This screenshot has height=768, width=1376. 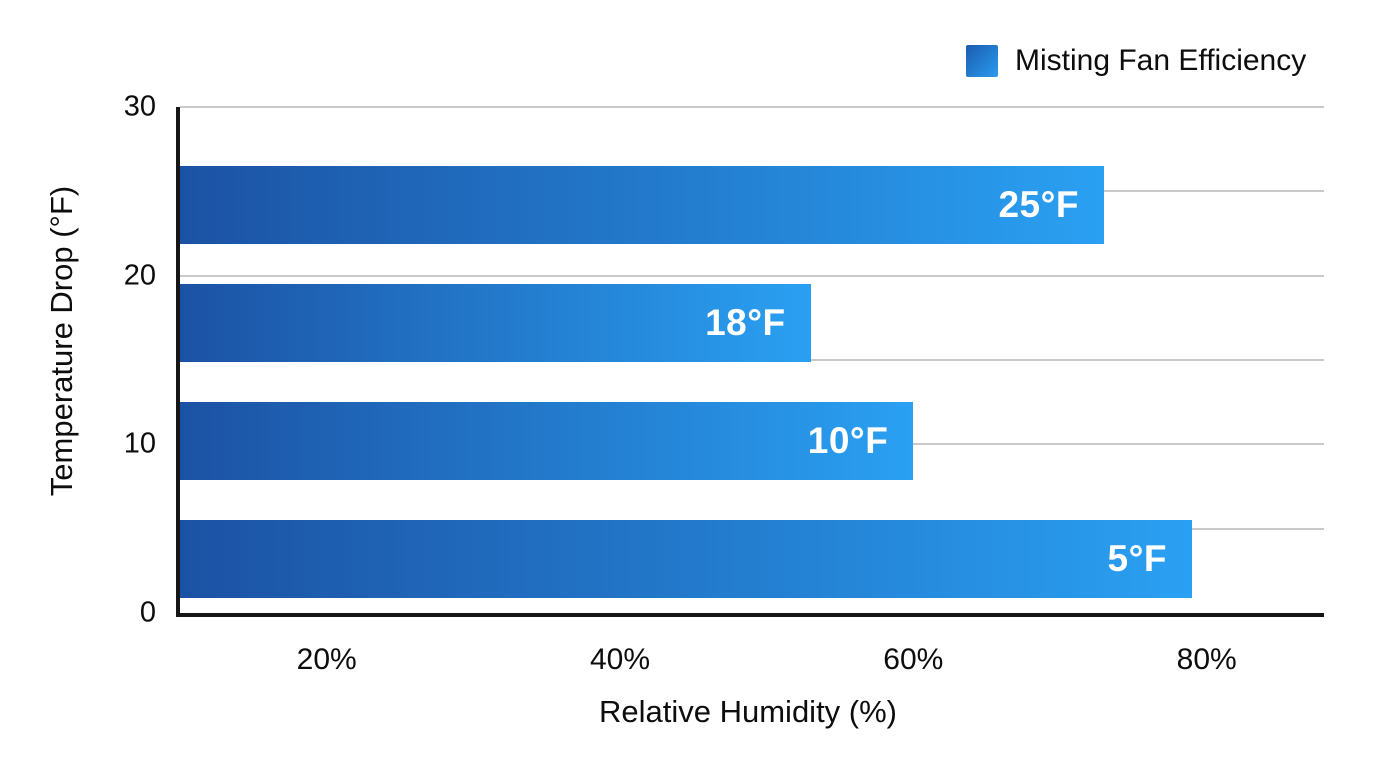 What do you see at coordinates (1161, 60) in the screenshot?
I see `legend-label: Misting Fan Efficiency` at bounding box center [1161, 60].